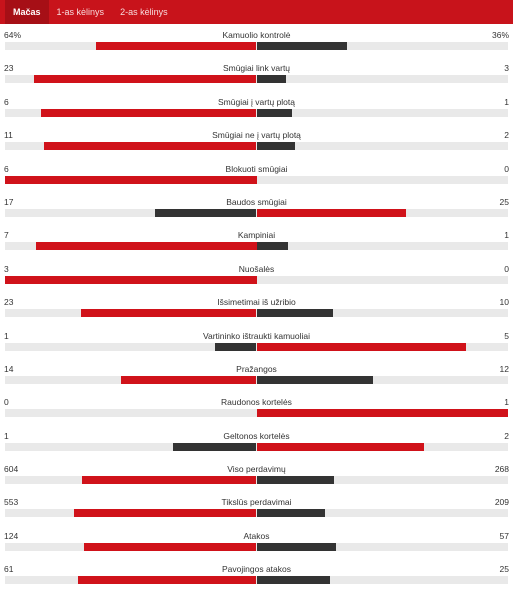 This screenshot has height=592, width=513. I want to click on stat-row: 14 Pražangos 12, so click(256, 374).